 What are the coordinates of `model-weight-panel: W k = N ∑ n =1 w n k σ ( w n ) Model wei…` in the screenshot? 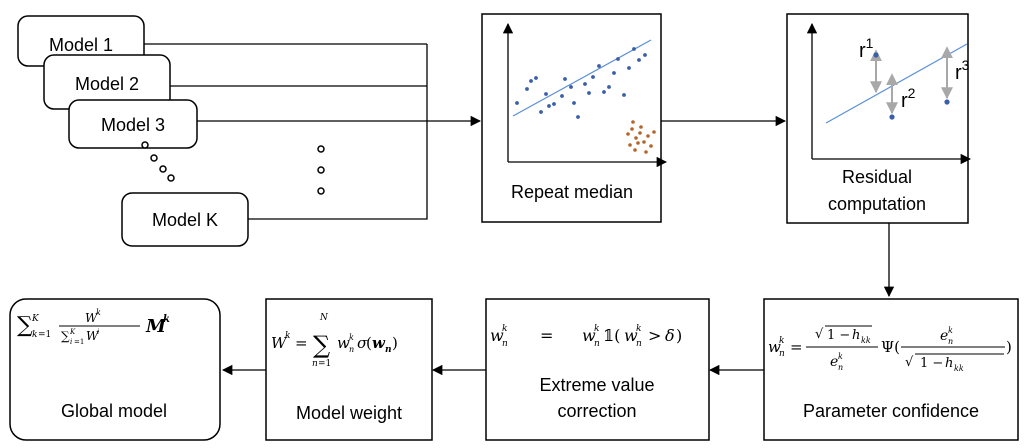 It's located at (349, 369).